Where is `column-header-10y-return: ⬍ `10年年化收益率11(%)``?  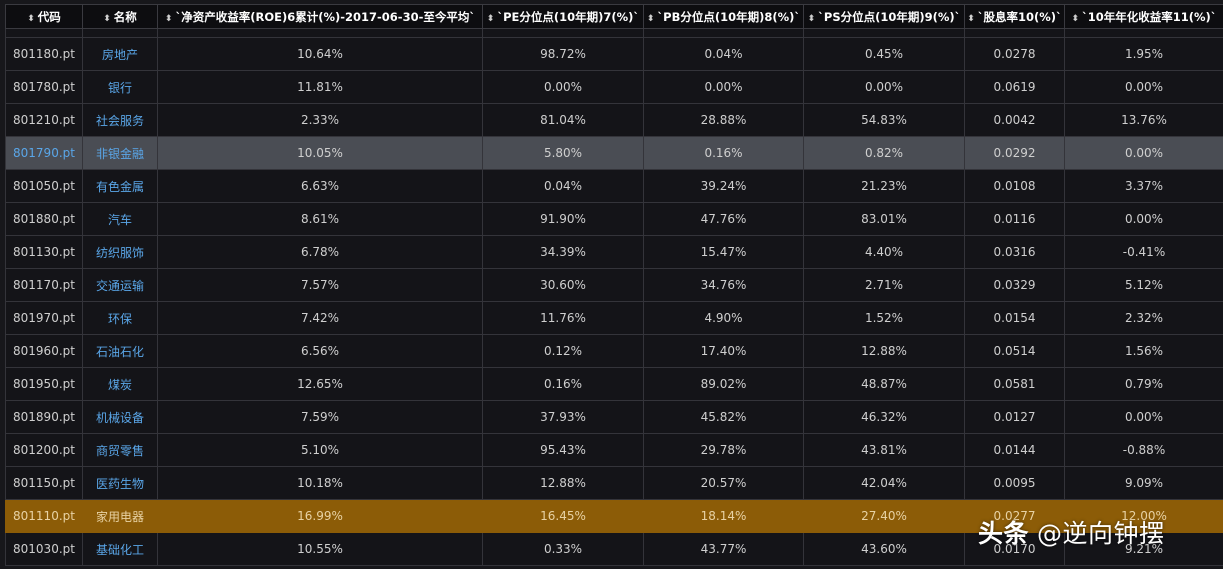 column-header-10y-return: ⬍ `10年年化收益率11(%)` is located at coordinates (1143, 16).